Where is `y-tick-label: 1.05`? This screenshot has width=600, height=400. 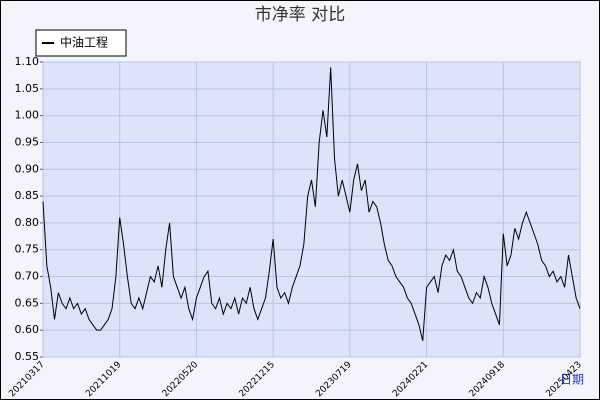 y-tick-label: 1.05 is located at coordinates (27, 88).